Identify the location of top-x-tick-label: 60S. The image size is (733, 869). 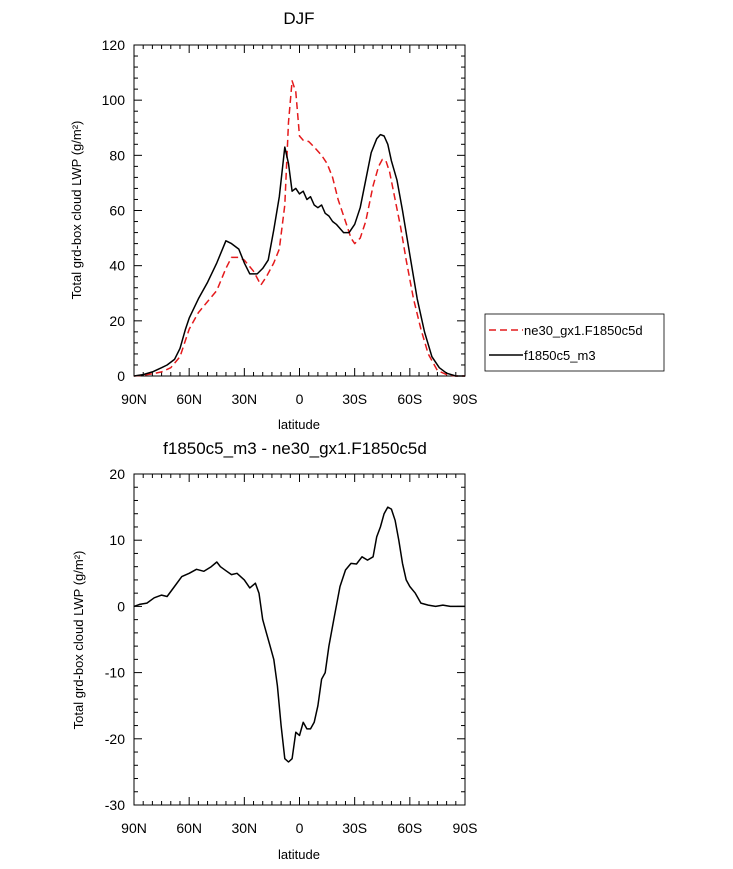
(409, 399).